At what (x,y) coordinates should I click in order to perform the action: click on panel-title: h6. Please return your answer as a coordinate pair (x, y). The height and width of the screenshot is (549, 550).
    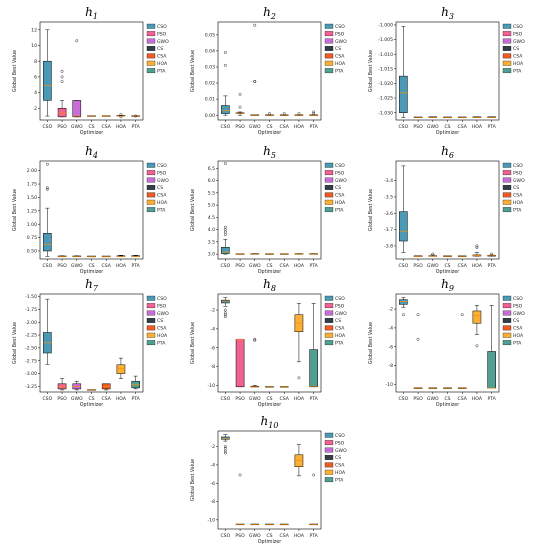
    Looking at the image, I should click on (447, 152).